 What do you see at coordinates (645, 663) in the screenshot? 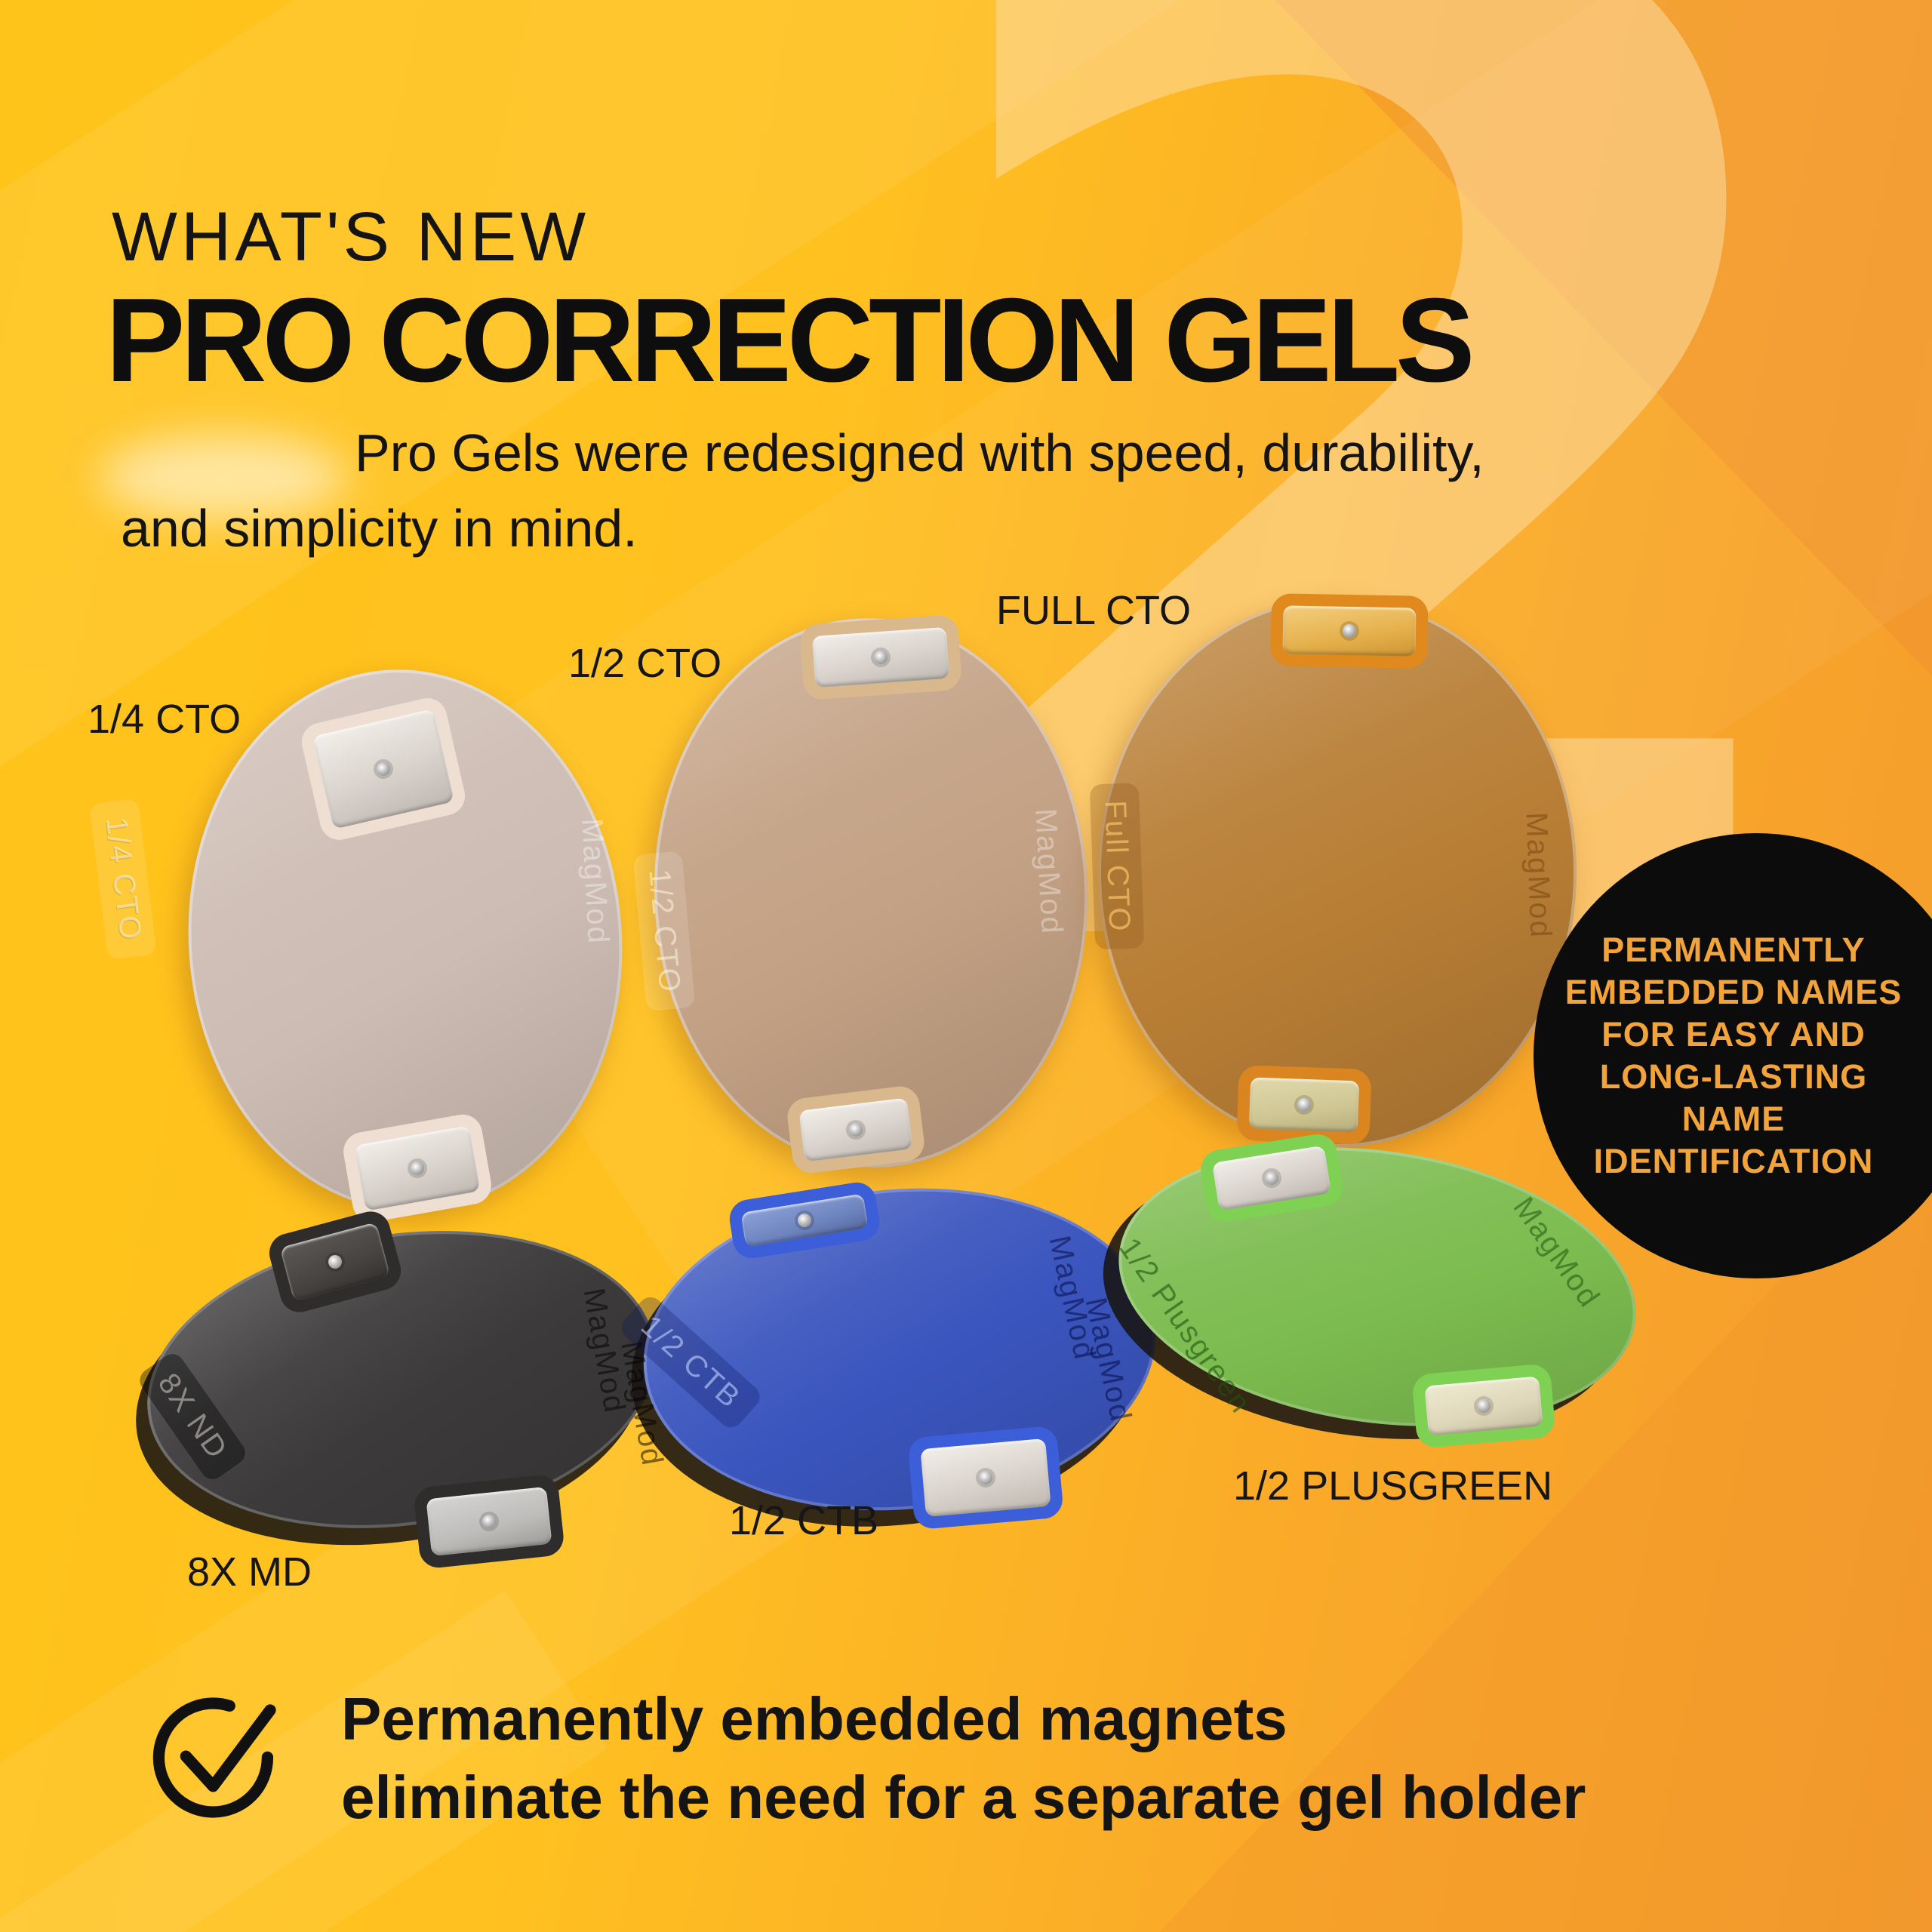
I see `gel-label-half-cto: 1/2 CTO` at bounding box center [645, 663].